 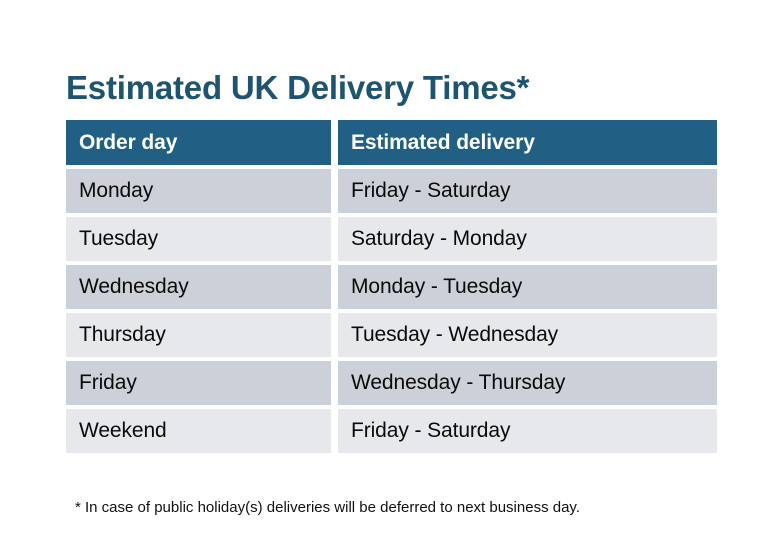 What do you see at coordinates (198, 335) in the screenshot?
I see `cell-order-day: Thursday` at bounding box center [198, 335].